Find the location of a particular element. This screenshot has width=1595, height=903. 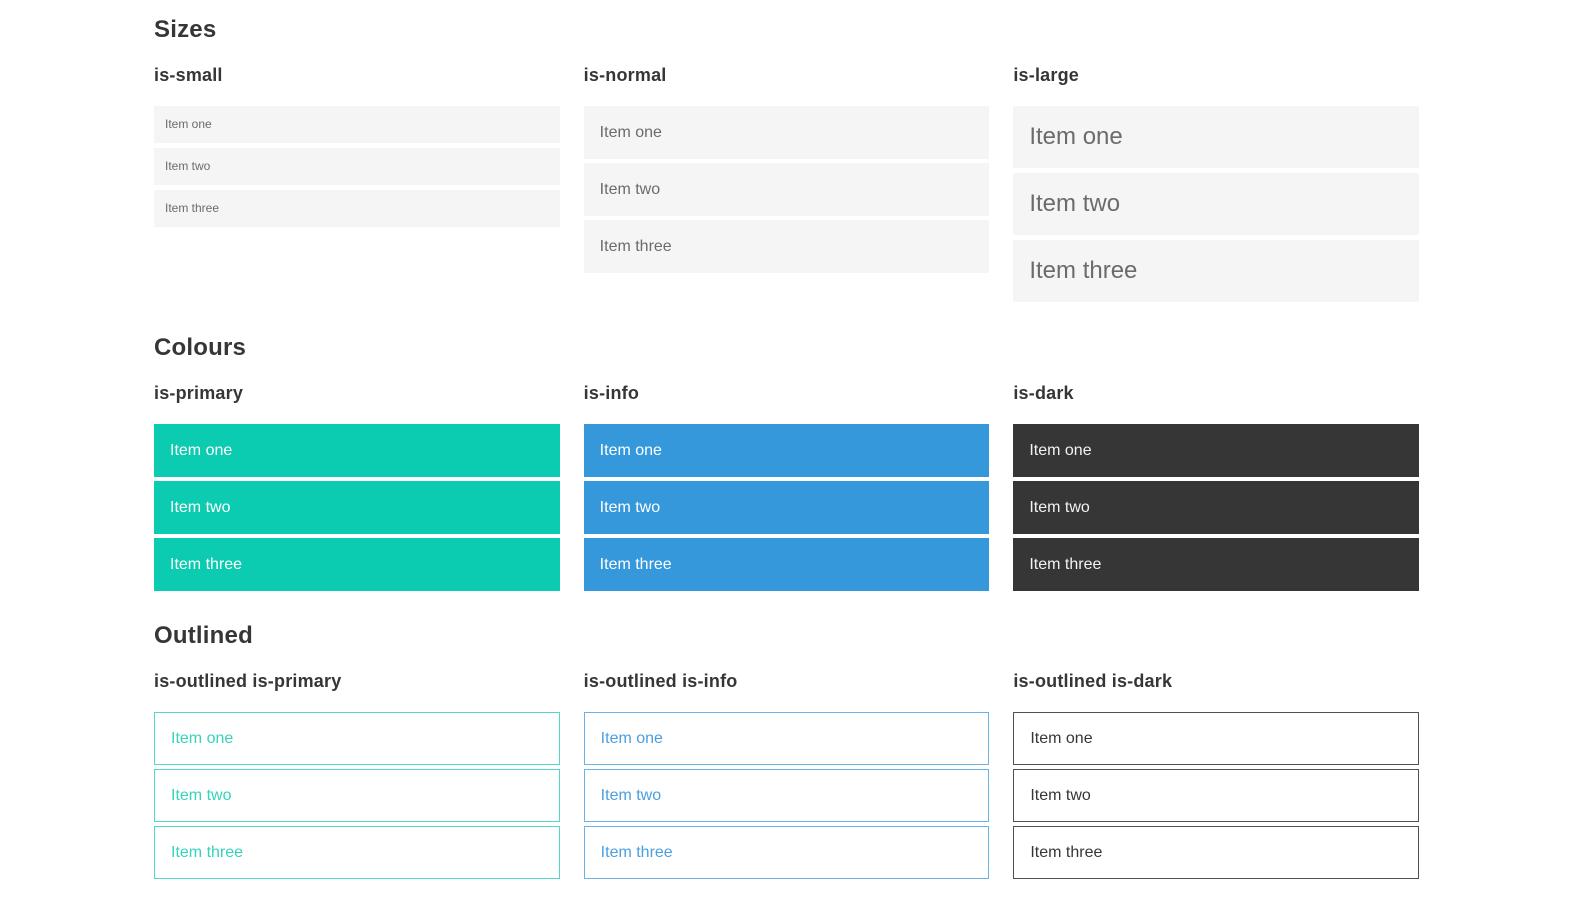

variant-label-is-large: is-large is located at coordinates (1046, 75).